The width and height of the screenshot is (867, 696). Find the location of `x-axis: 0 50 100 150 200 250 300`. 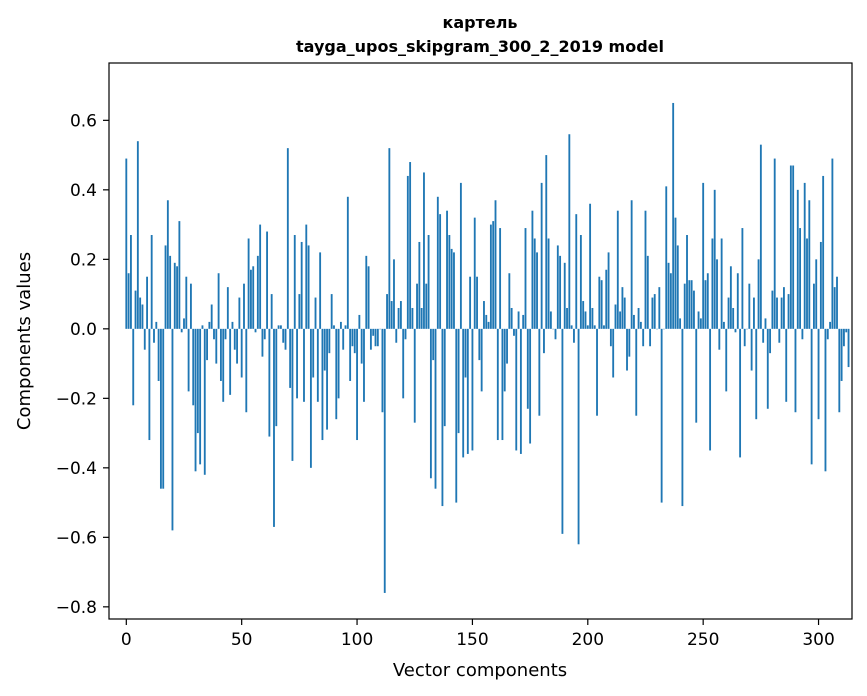

x-axis: 0 50 100 150 200 250 300 is located at coordinates (478, 634).